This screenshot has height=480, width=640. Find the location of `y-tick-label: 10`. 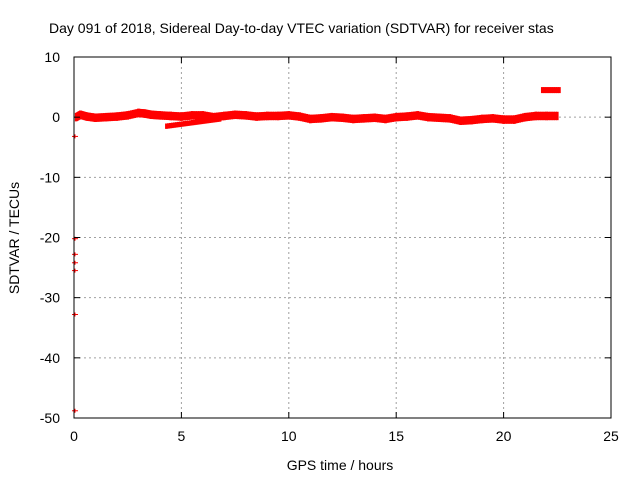

y-tick-label: 10 is located at coordinates (52, 57).